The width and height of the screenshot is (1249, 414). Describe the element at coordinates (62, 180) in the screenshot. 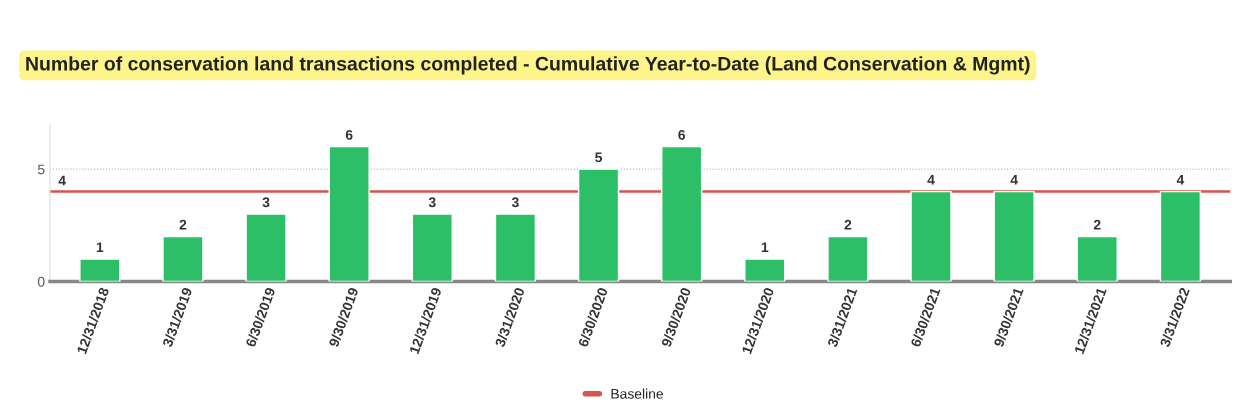

I see `annotation: 4` at that location.